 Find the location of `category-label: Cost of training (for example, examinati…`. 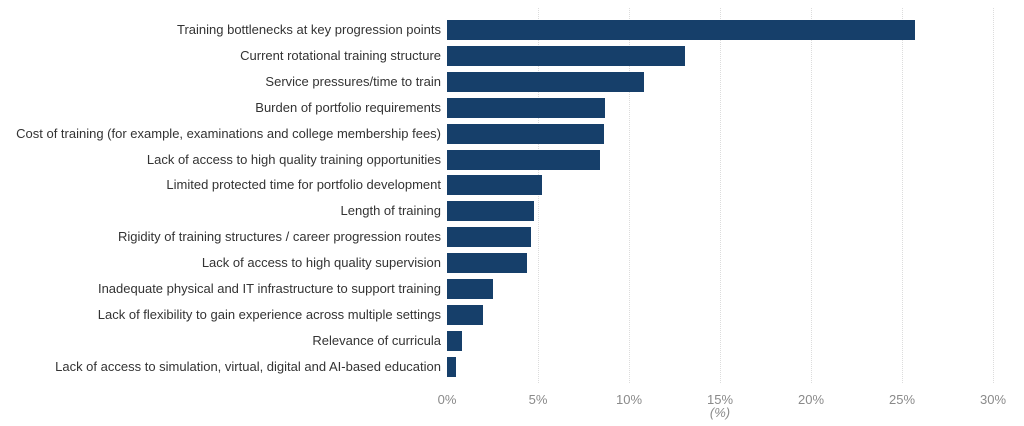

category-label: Cost of training (for example, examinati… is located at coordinates (228, 133).